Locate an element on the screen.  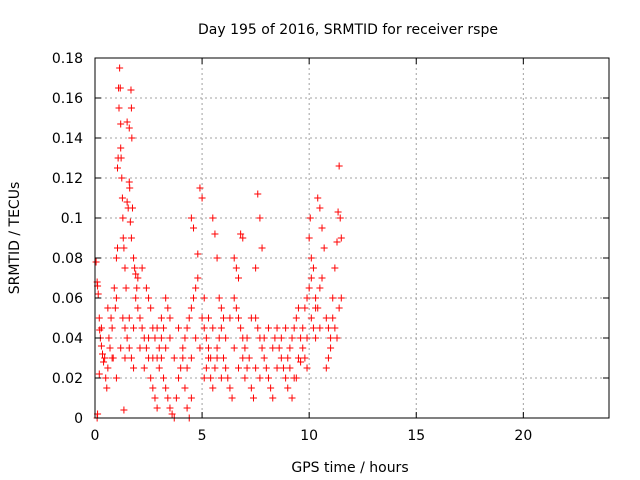
y-tick-label: 0.02 is located at coordinates (67, 379).